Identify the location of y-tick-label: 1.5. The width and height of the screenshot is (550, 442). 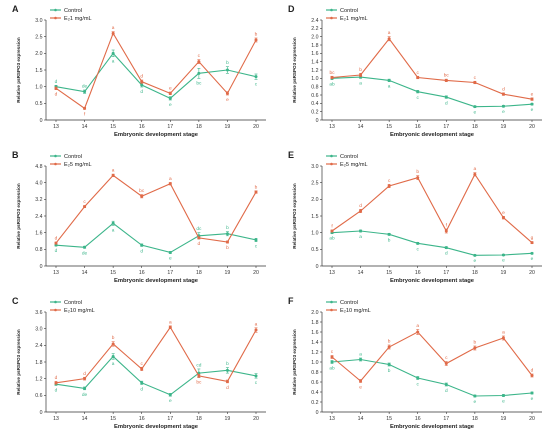
(38, 71).